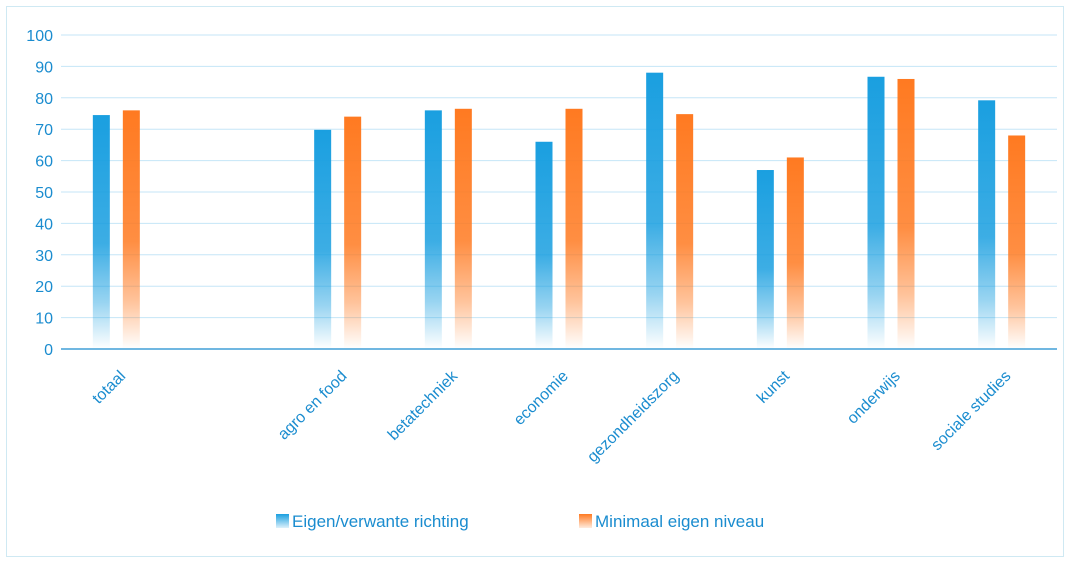  What do you see at coordinates (773, 386) in the screenshot?
I see `x-category-label: kunst` at bounding box center [773, 386].